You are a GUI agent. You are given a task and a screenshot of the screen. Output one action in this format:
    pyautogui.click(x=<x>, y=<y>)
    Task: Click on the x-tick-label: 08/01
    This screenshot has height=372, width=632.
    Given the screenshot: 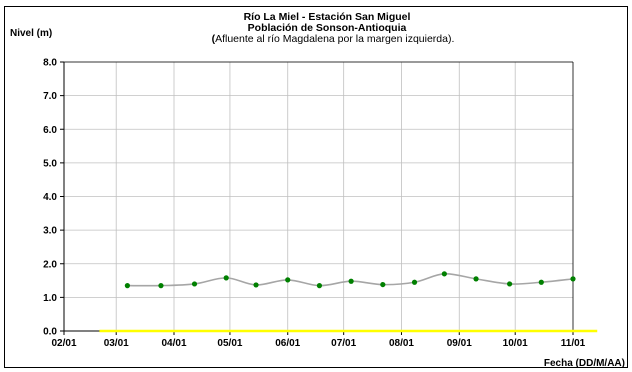 What is the action you would take?
    pyautogui.click(x=401, y=343)
    